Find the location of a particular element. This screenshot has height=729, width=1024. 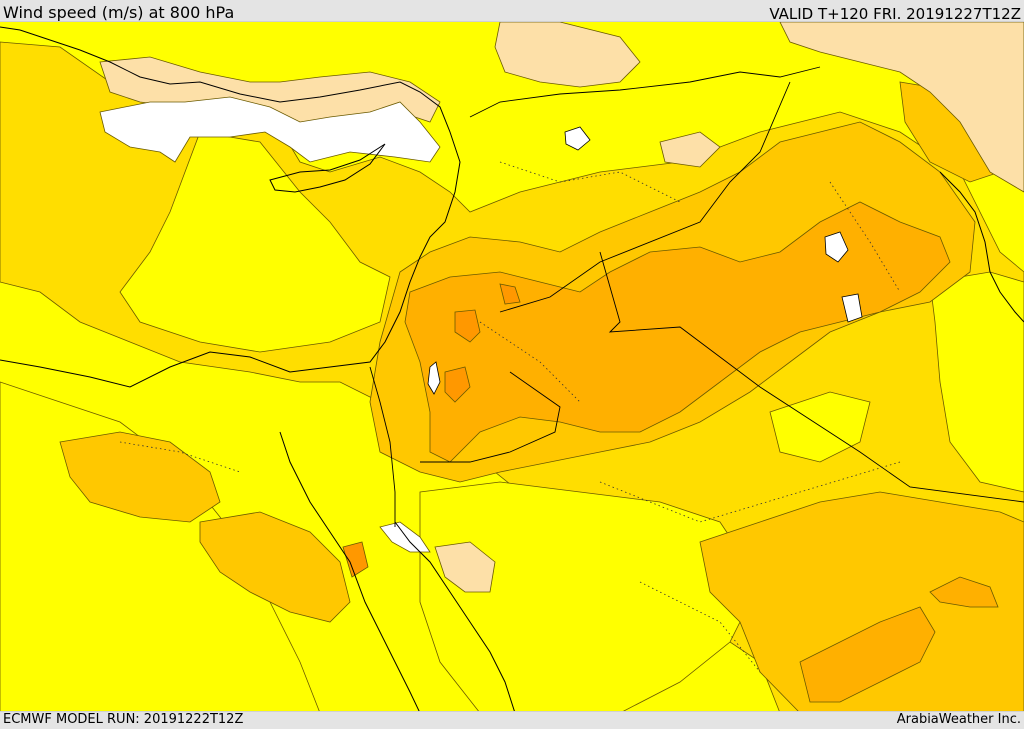

border-syria-iraq is located at coordinates (811, 377).